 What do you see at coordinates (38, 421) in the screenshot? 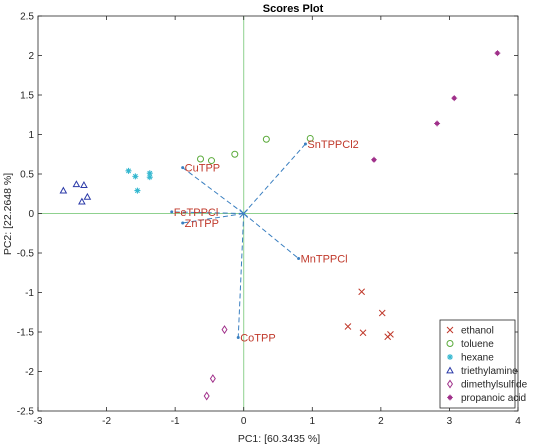
I see `x-tick-label: -3` at bounding box center [38, 421].